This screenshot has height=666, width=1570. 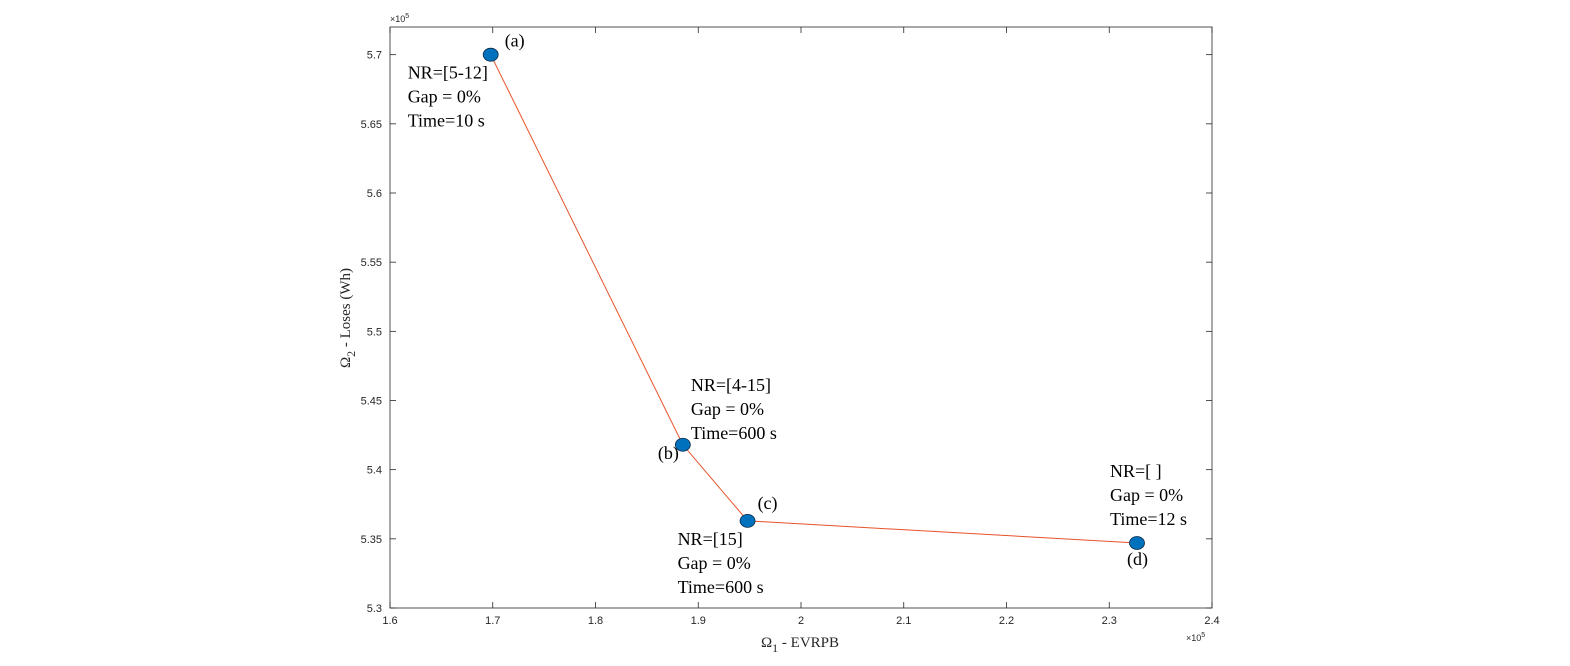 I want to click on y-tick-label: 5.4, so click(x=374, y=471).